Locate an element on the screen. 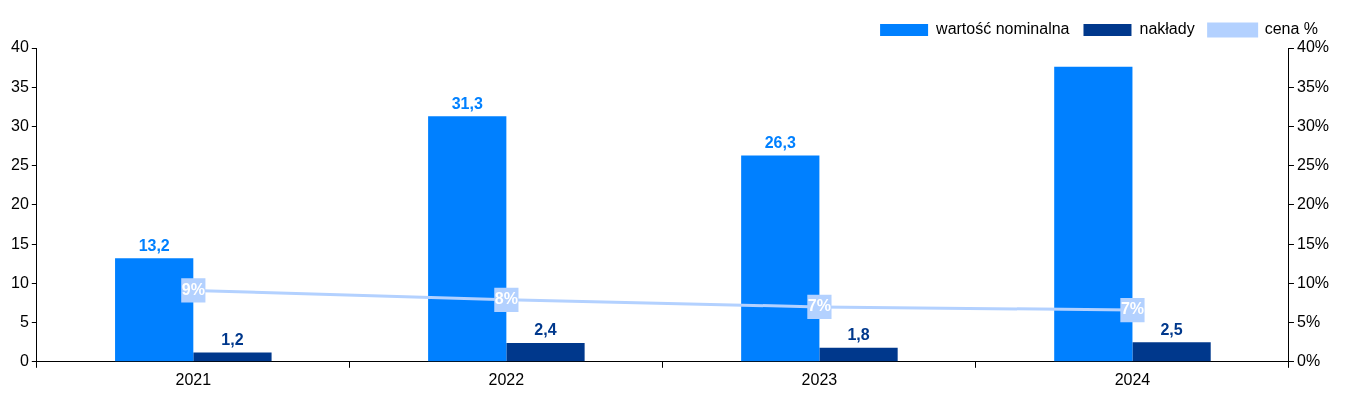  y-tick-label: 35 is located at coordinates (20, 86).